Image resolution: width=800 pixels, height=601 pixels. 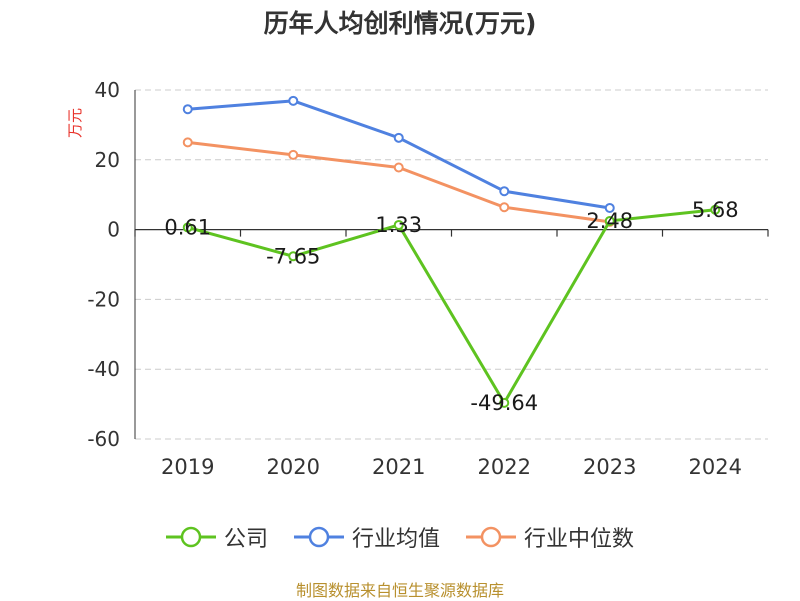 I want to click on legend-label: 公司, so click(x=245, y=539).